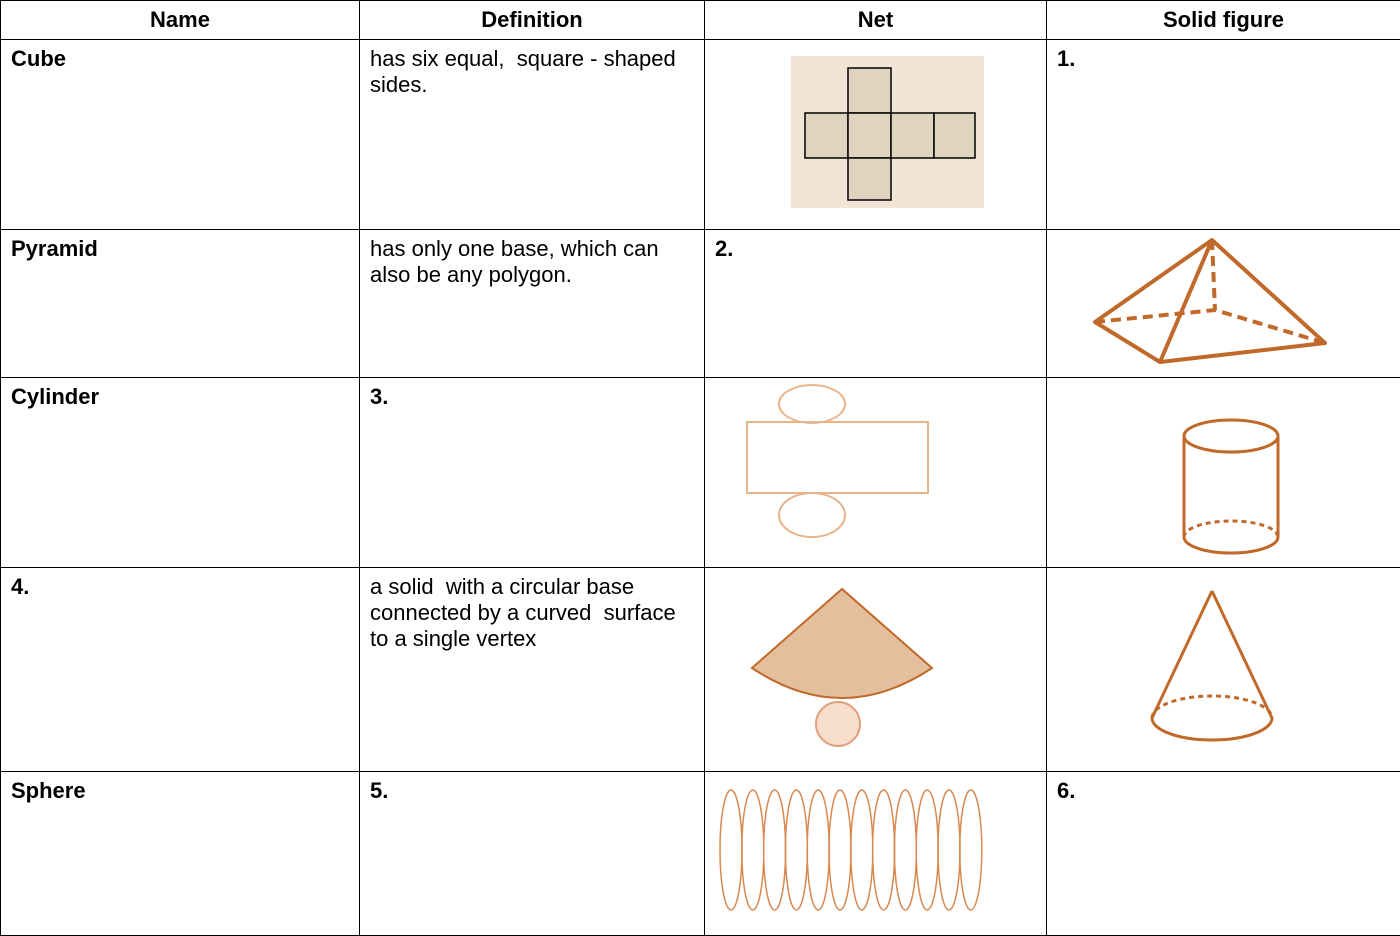 The width and height of the screenshot is (1400, 936). Describe the element at coordinates (180, 669) in the screenshot. I see `table-cell: 4.` at that location.